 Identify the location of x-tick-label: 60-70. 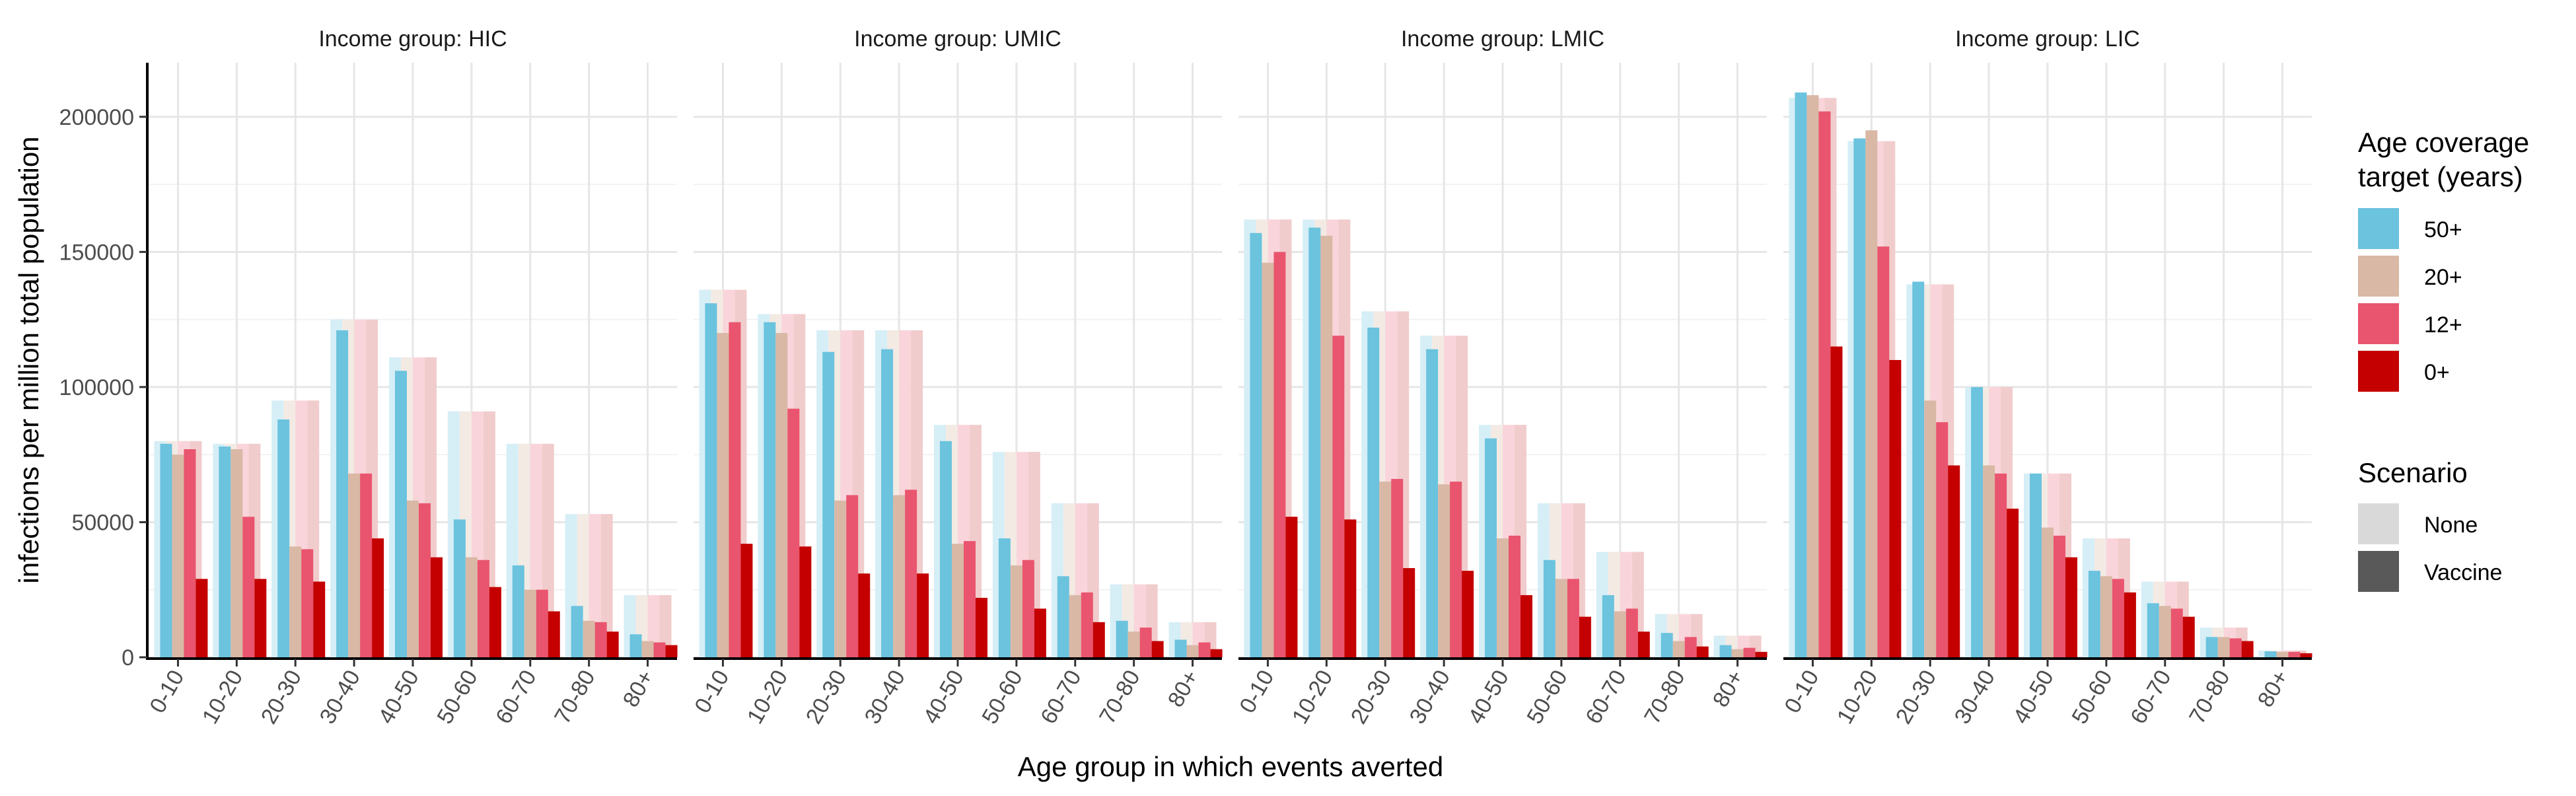
(516, 697).